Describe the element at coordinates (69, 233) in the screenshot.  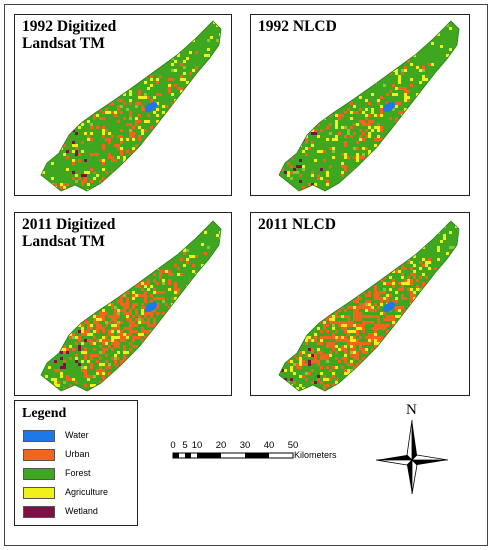
I see `panel-title: 2011 Digitized Landsat TM` at that location.